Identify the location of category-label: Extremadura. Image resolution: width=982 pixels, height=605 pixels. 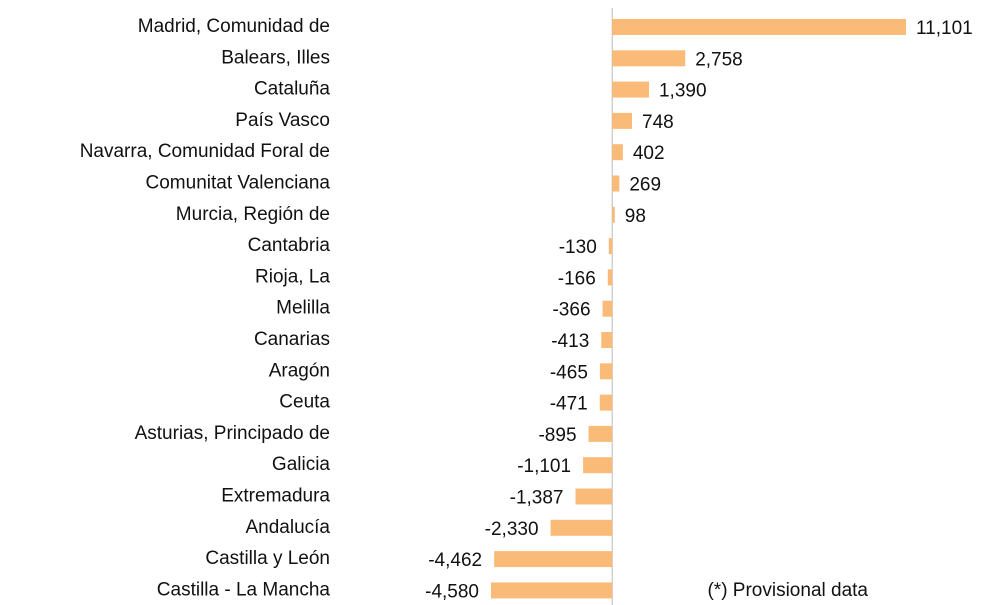
(275, 496).